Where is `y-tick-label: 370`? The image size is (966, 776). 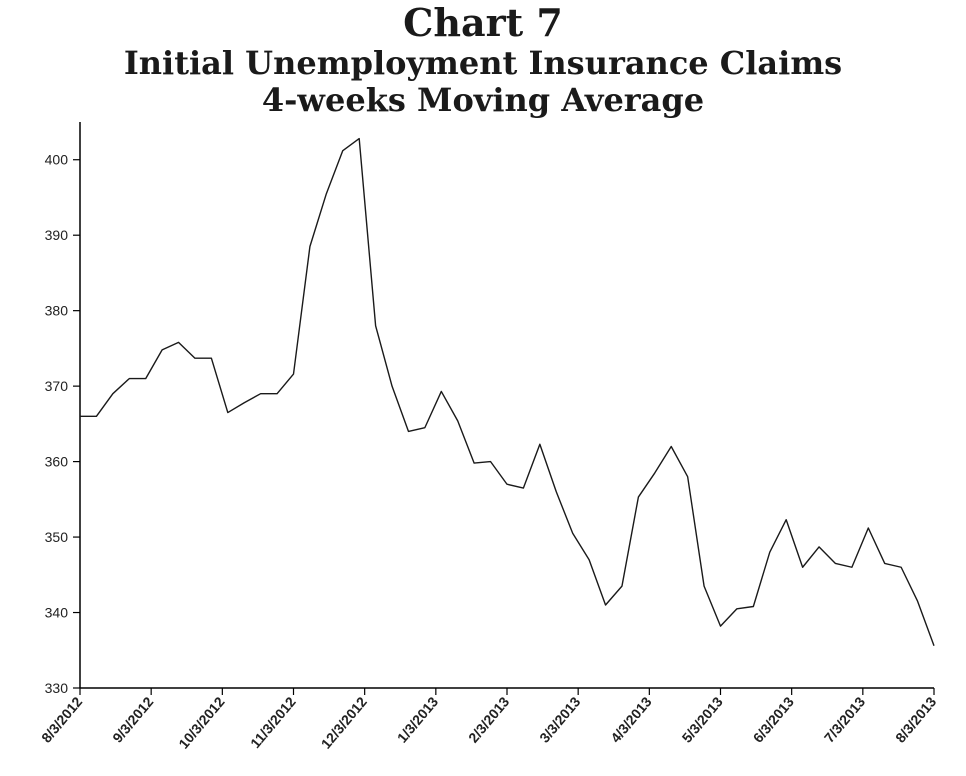
y-tick-label: 370 is located at coordinates (57, 386).